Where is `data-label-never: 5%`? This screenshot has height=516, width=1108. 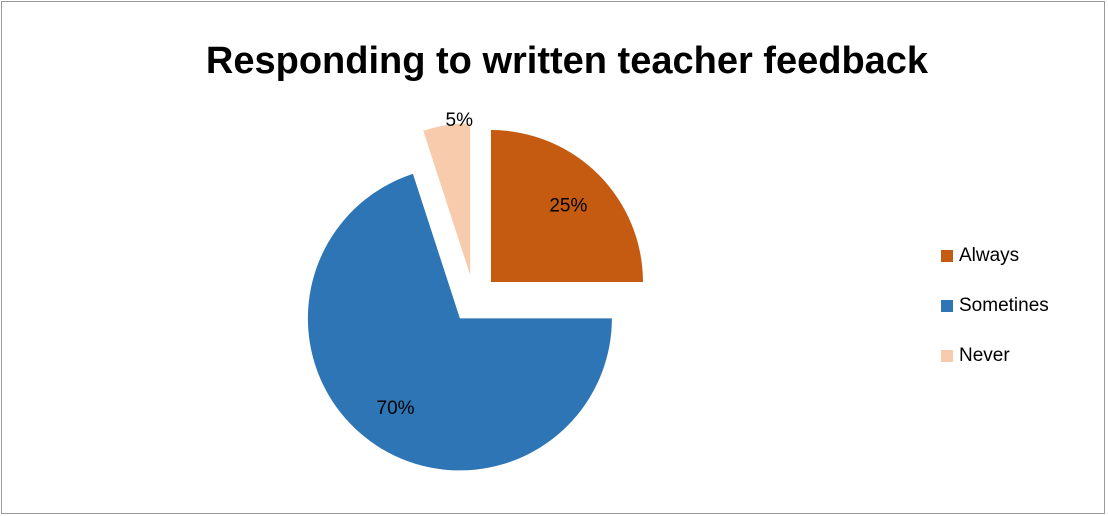
data-label-never: 5% is located at coordinates (460, 120).